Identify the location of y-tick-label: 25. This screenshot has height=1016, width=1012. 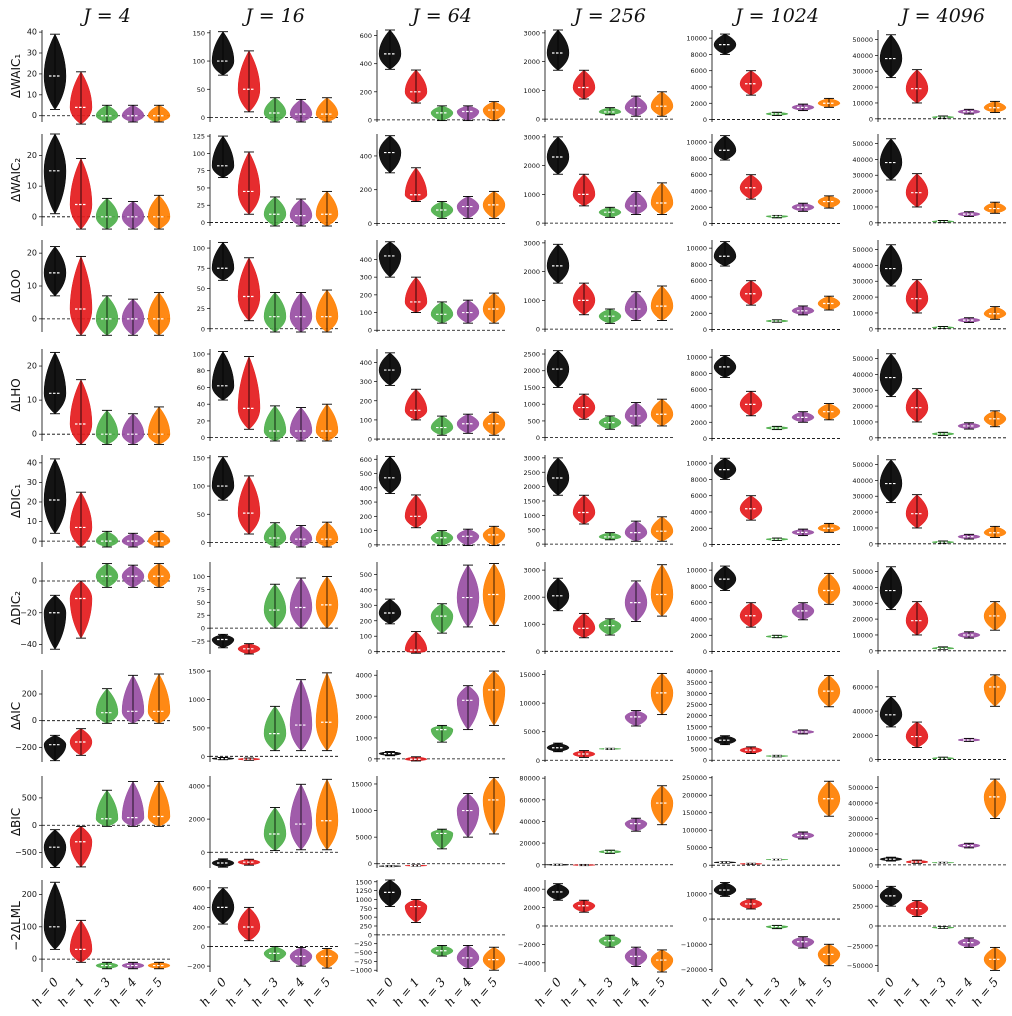
(201, 206).